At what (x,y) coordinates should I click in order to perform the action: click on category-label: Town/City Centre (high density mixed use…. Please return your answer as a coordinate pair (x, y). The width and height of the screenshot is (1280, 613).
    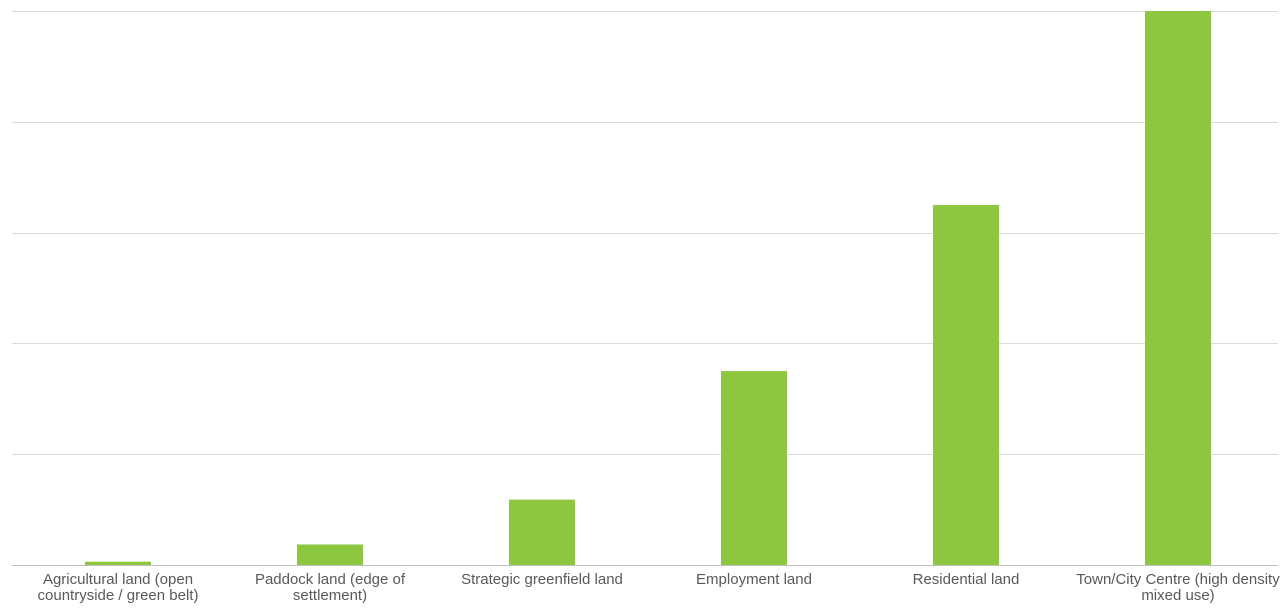
    Looking at the image, I should click on (1178, 587).